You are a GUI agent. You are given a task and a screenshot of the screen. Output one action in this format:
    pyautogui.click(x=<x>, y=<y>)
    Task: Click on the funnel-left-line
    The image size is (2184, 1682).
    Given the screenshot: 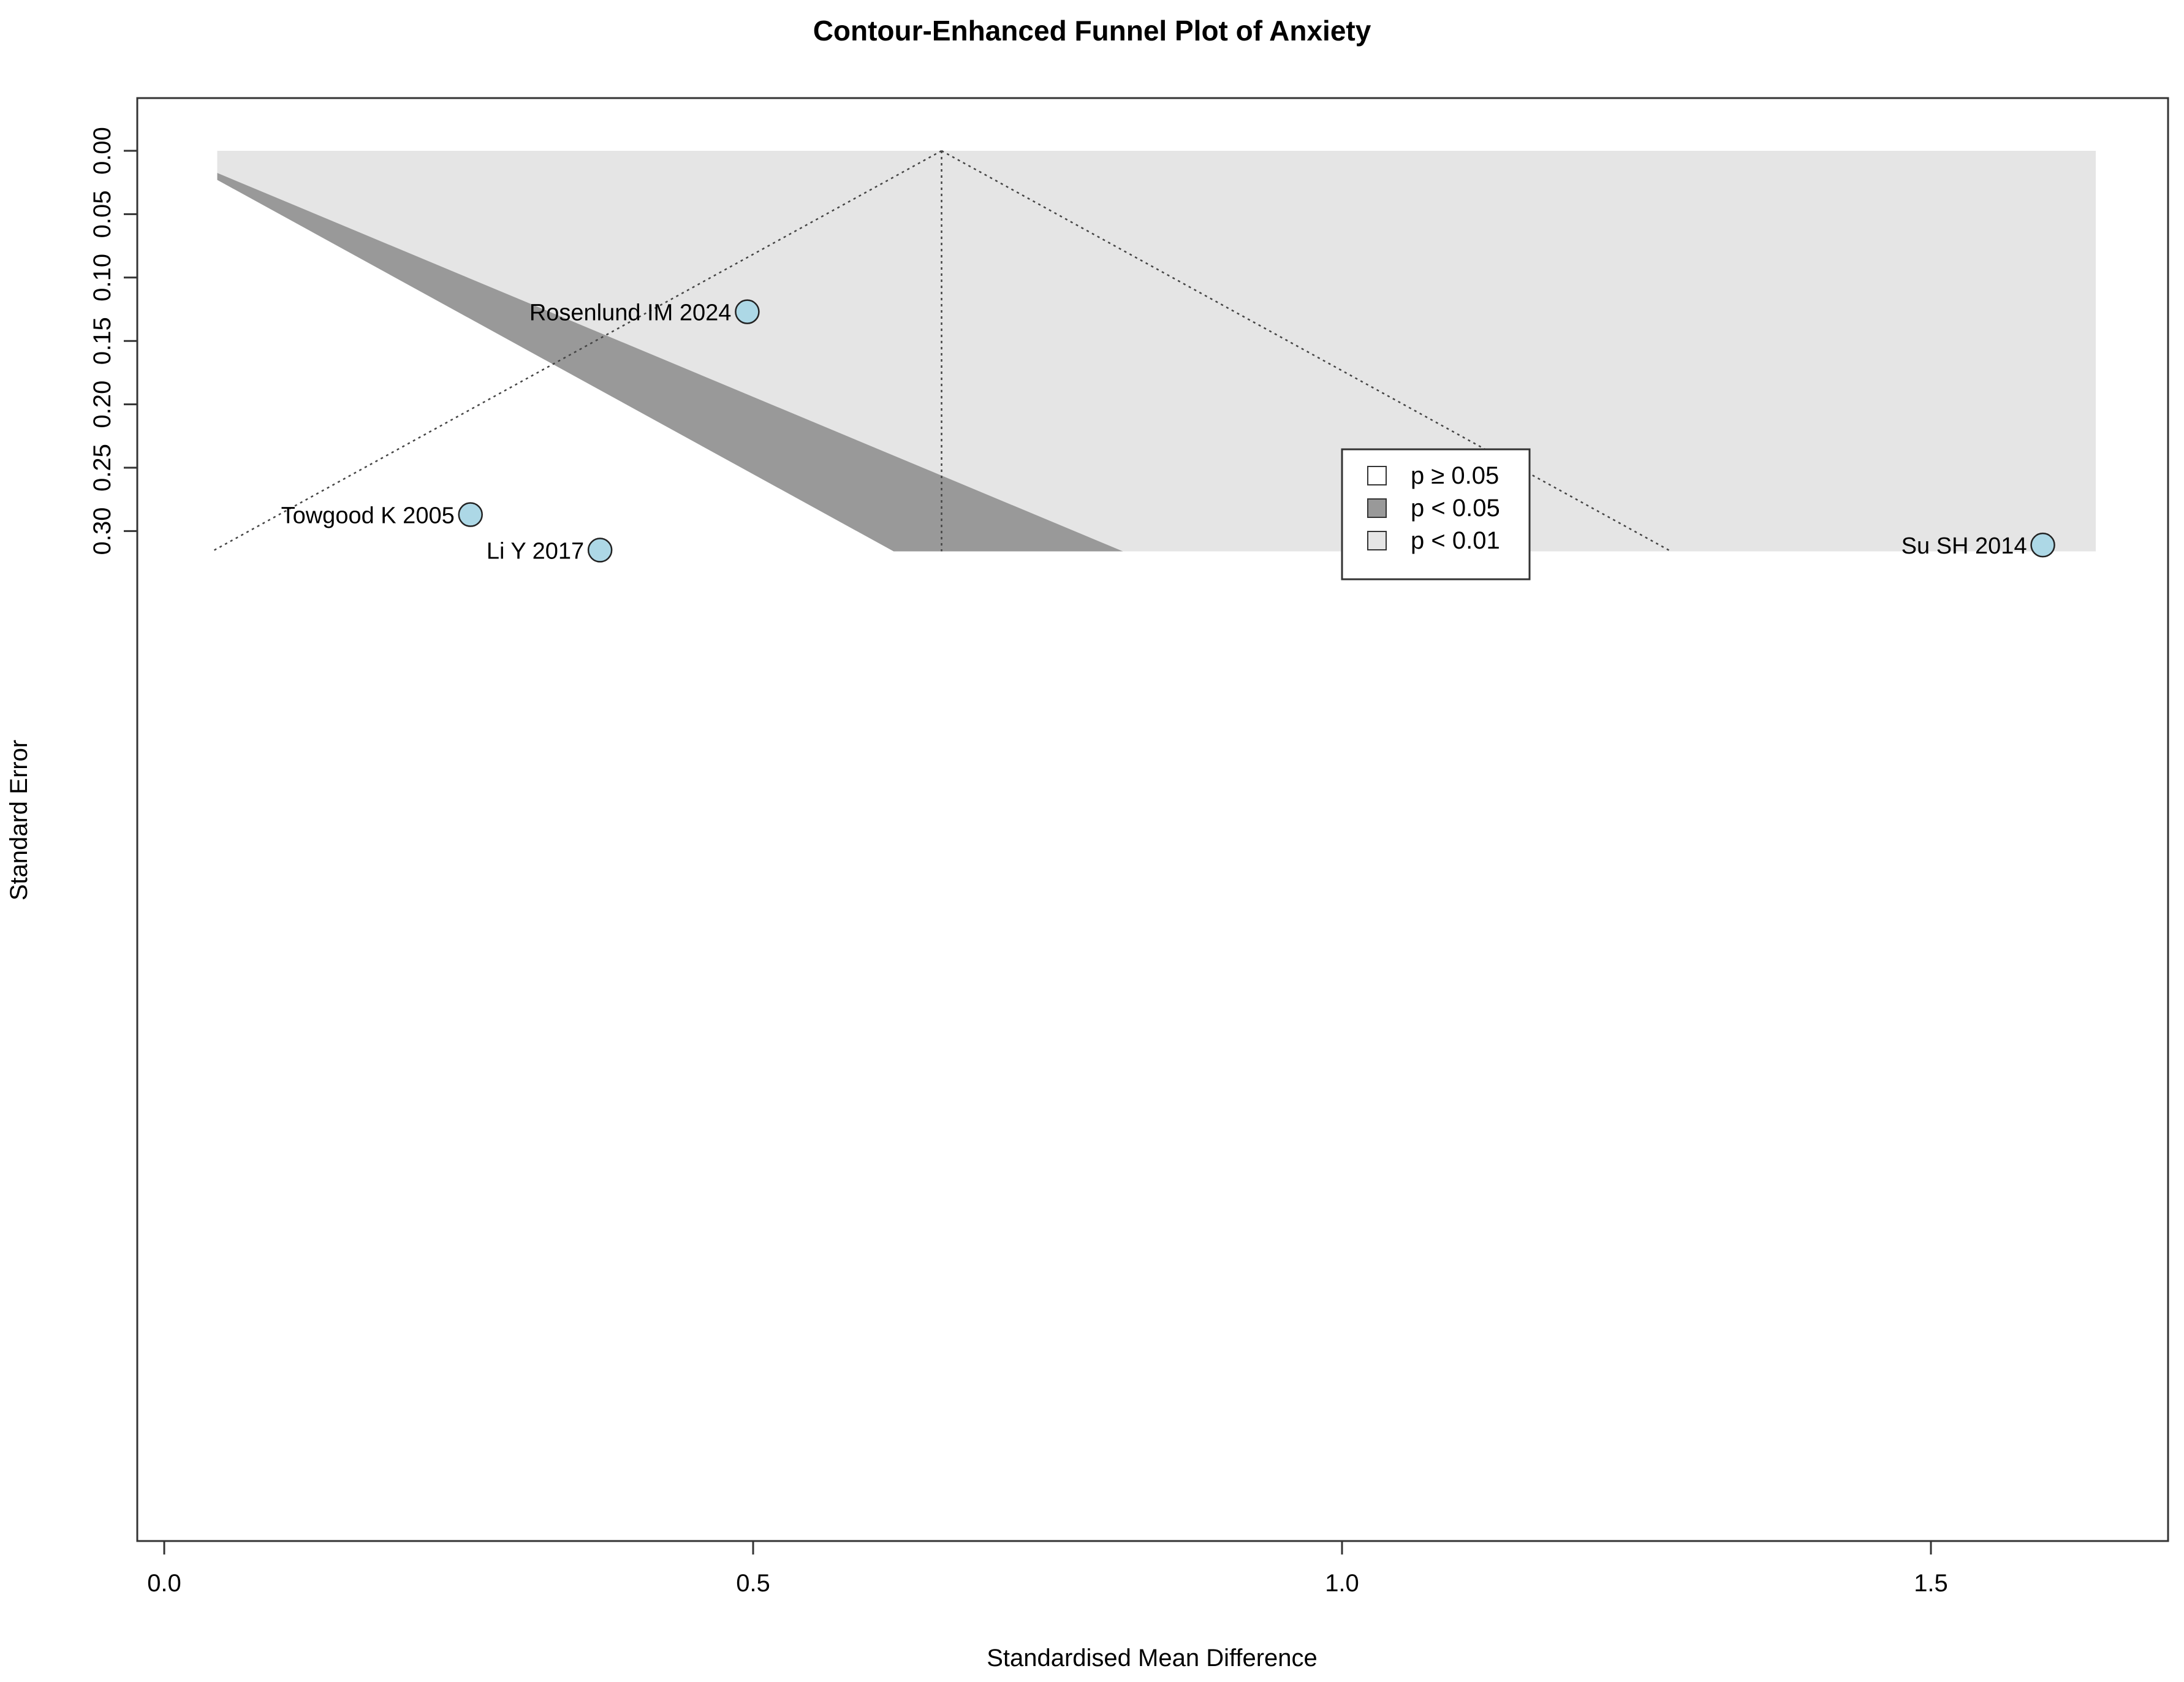 What is the action you would take?
    pyautogui.click(x=576, y=351)
    